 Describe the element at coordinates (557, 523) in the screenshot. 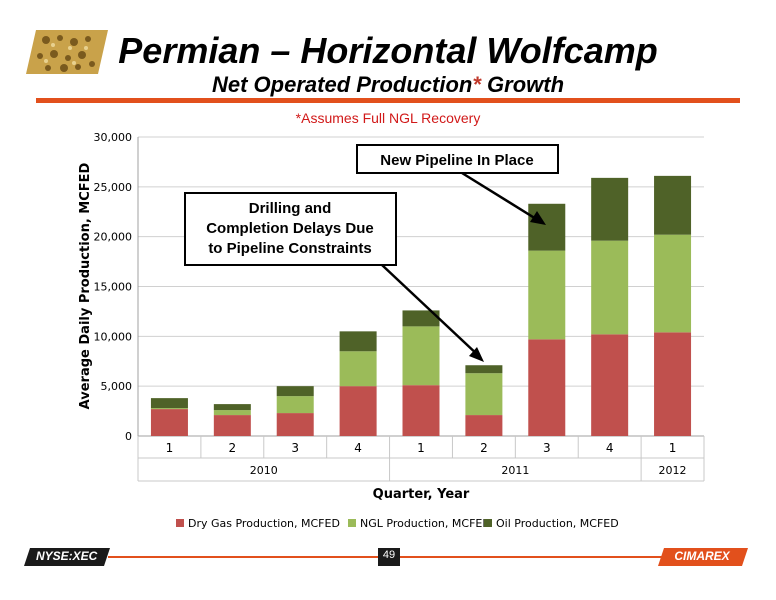

I see `legend-label: Oil Production, MCFED` at that location.